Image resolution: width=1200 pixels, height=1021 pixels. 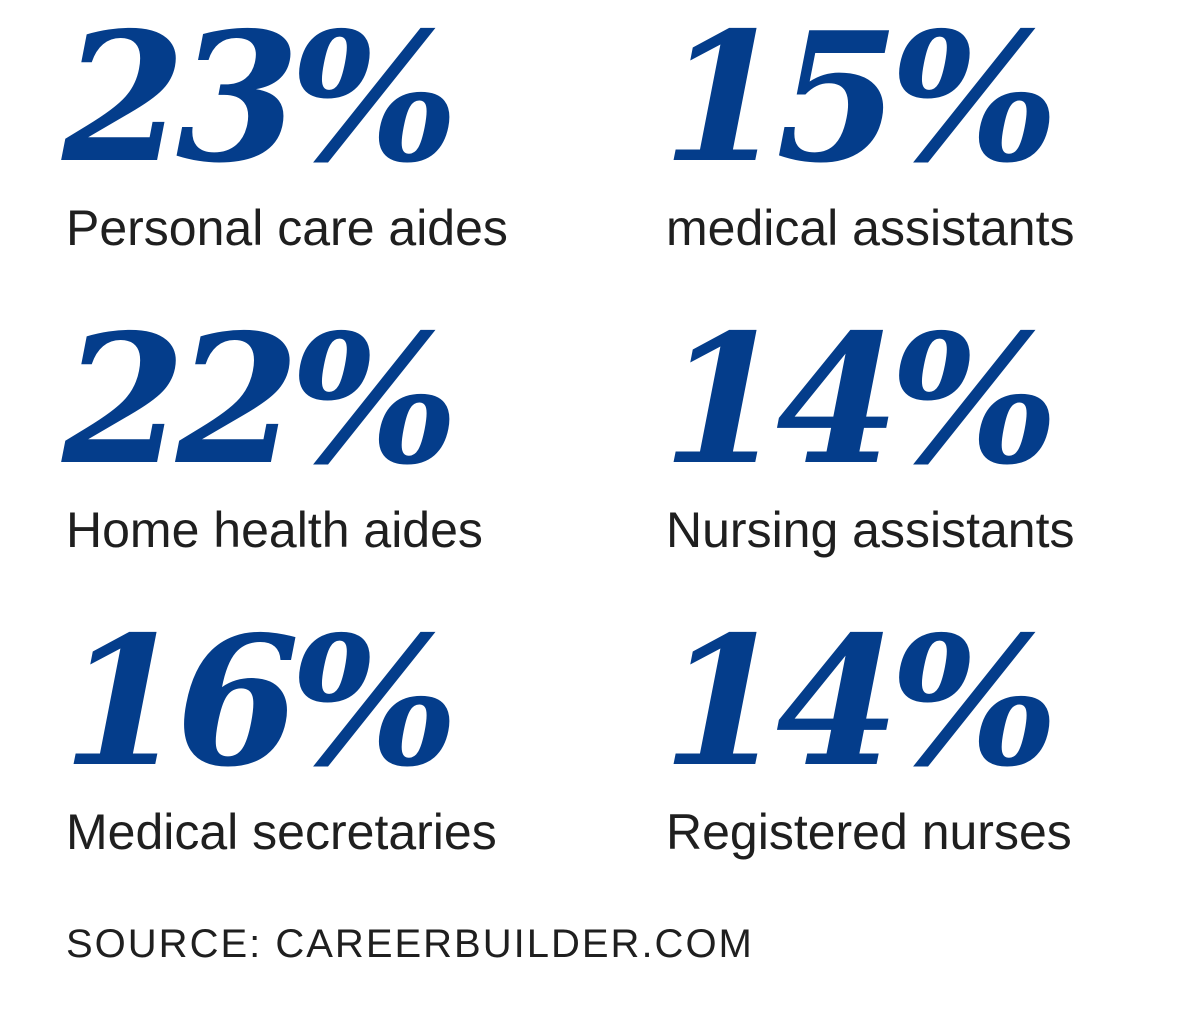 What do you see at coordinates (260, 701) in the screenshot?
I see `stat-value: 16%` at bounding box center [260, 701].